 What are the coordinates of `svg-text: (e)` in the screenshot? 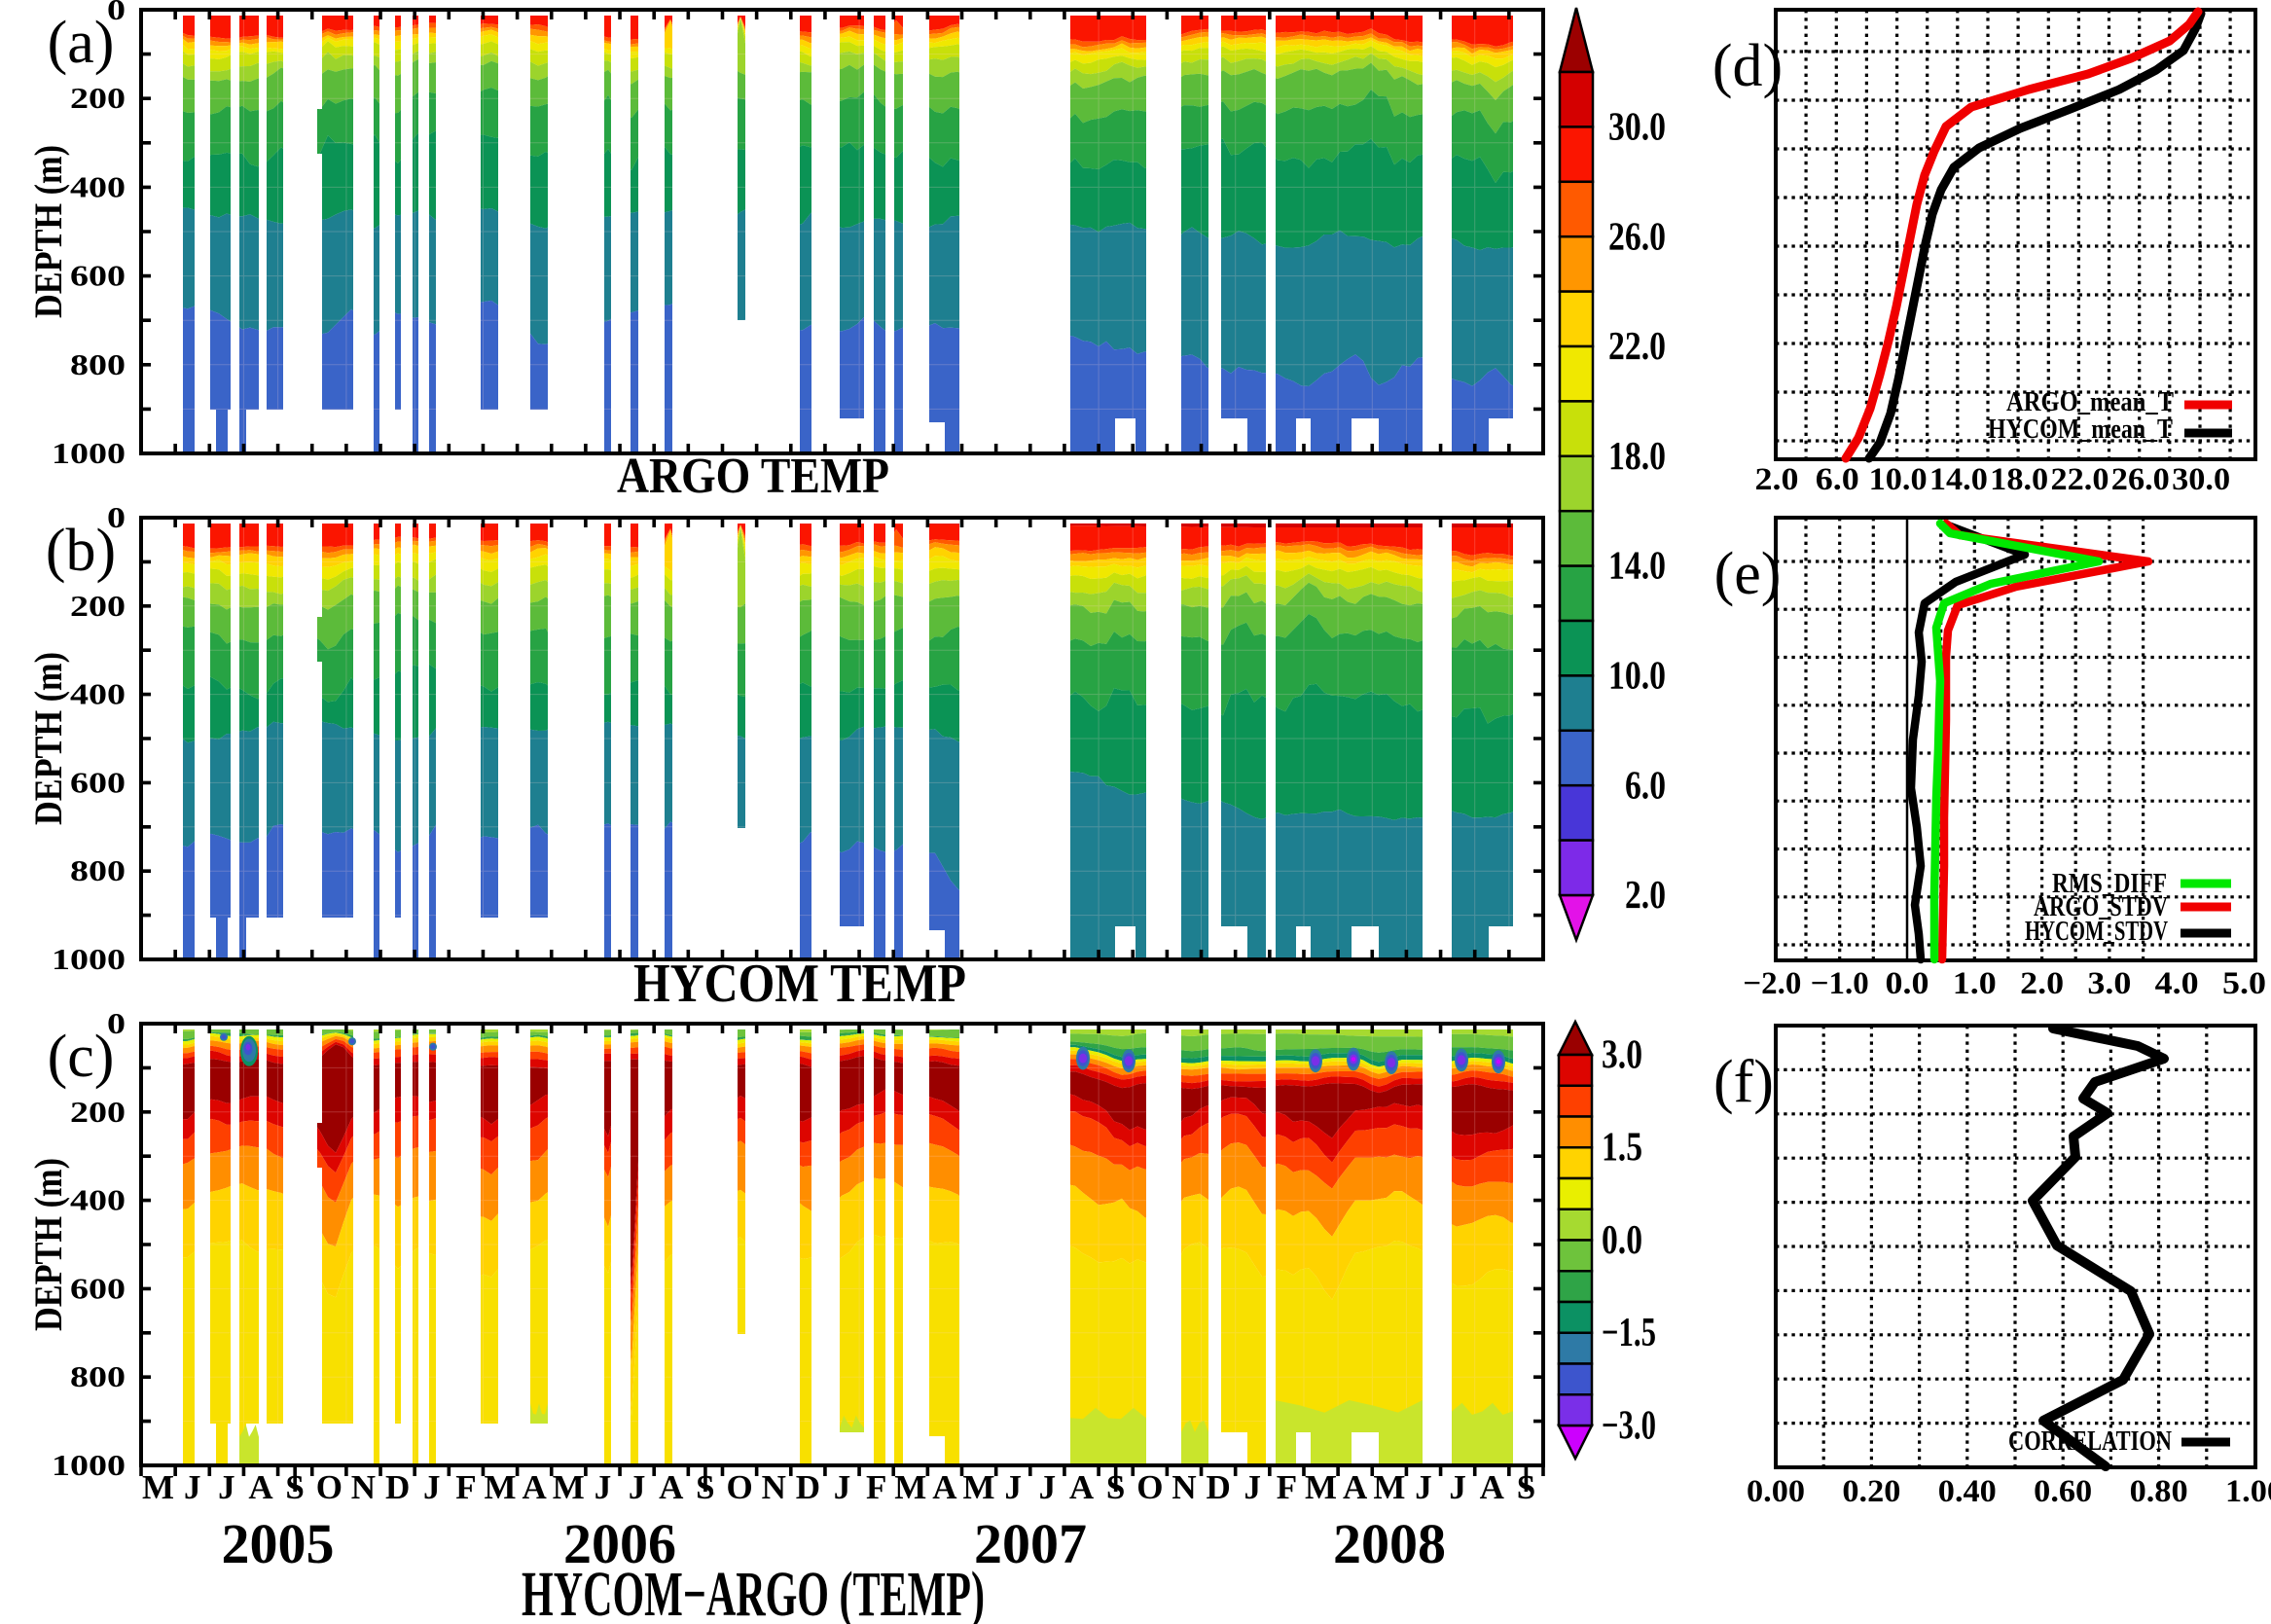 It's located at (1748, 574).